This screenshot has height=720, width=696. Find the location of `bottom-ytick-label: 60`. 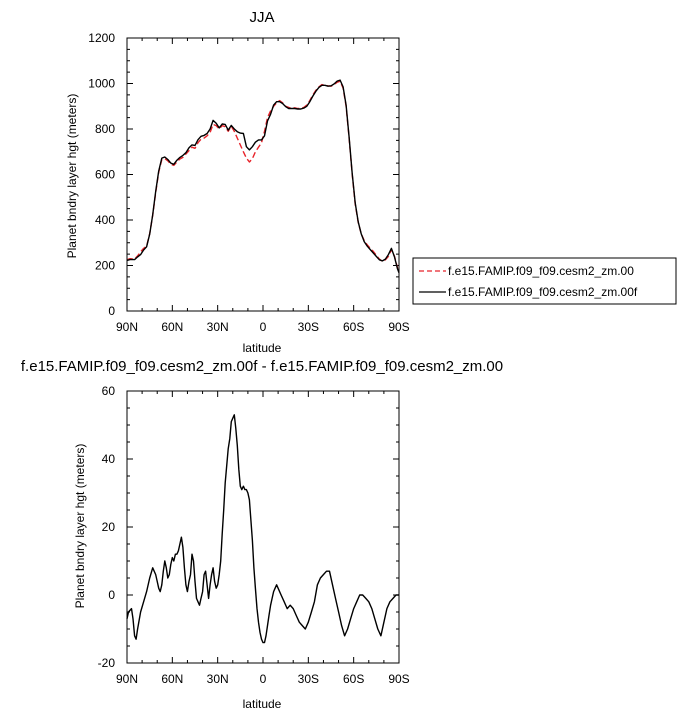

bottom-ytick-label: 60 is located at coordinates (109, 391).